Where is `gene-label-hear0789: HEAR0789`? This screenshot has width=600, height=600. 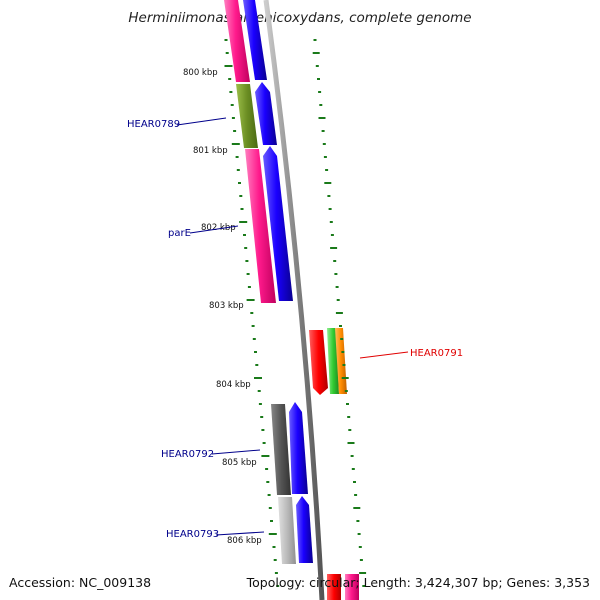
gene-label-hear0789: HEAR0789 is located at coordinates (153, 124).